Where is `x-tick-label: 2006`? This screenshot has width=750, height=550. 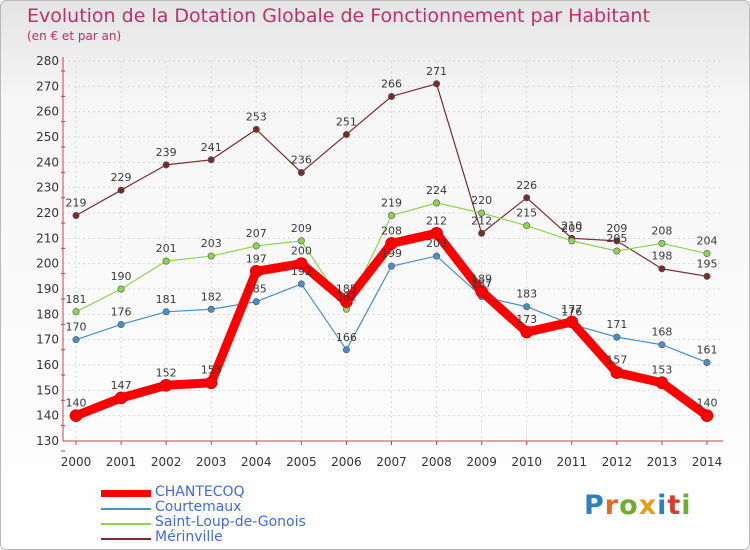 x-tick-label: 2006 is located at coordinates (346, 462).